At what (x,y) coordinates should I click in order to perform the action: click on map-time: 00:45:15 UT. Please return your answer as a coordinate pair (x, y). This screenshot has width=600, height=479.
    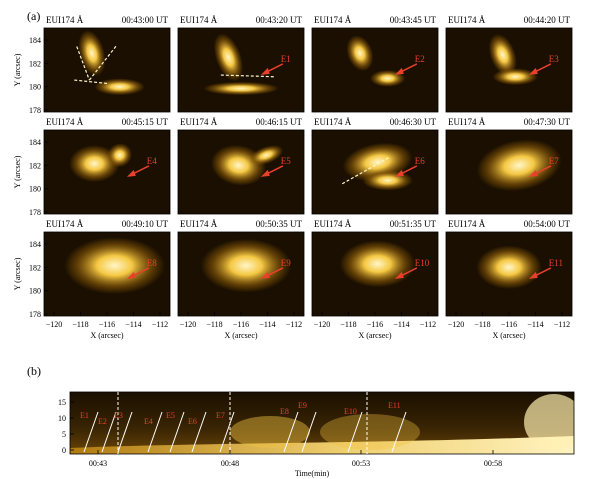
    Looking at the image, I should click on (145, 122).